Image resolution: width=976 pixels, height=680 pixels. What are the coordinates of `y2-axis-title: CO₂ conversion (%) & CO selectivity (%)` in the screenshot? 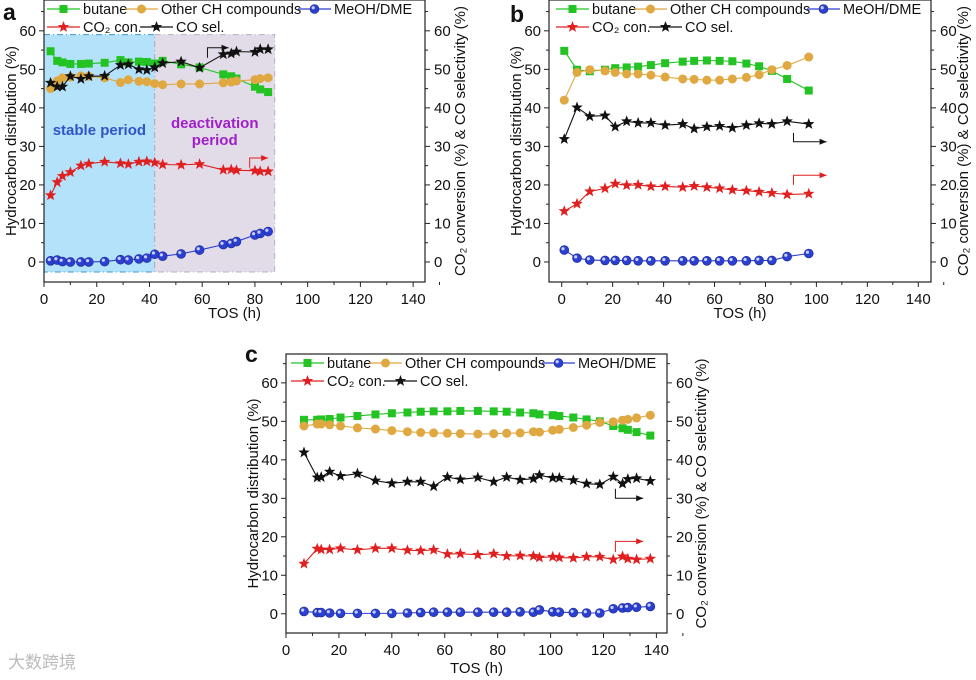 It's located at (963, 141).